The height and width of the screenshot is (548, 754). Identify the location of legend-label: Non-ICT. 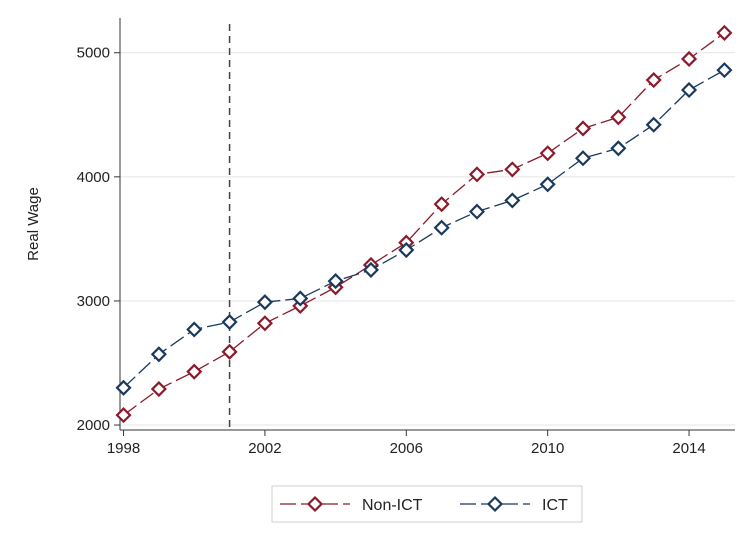
(392, 505).